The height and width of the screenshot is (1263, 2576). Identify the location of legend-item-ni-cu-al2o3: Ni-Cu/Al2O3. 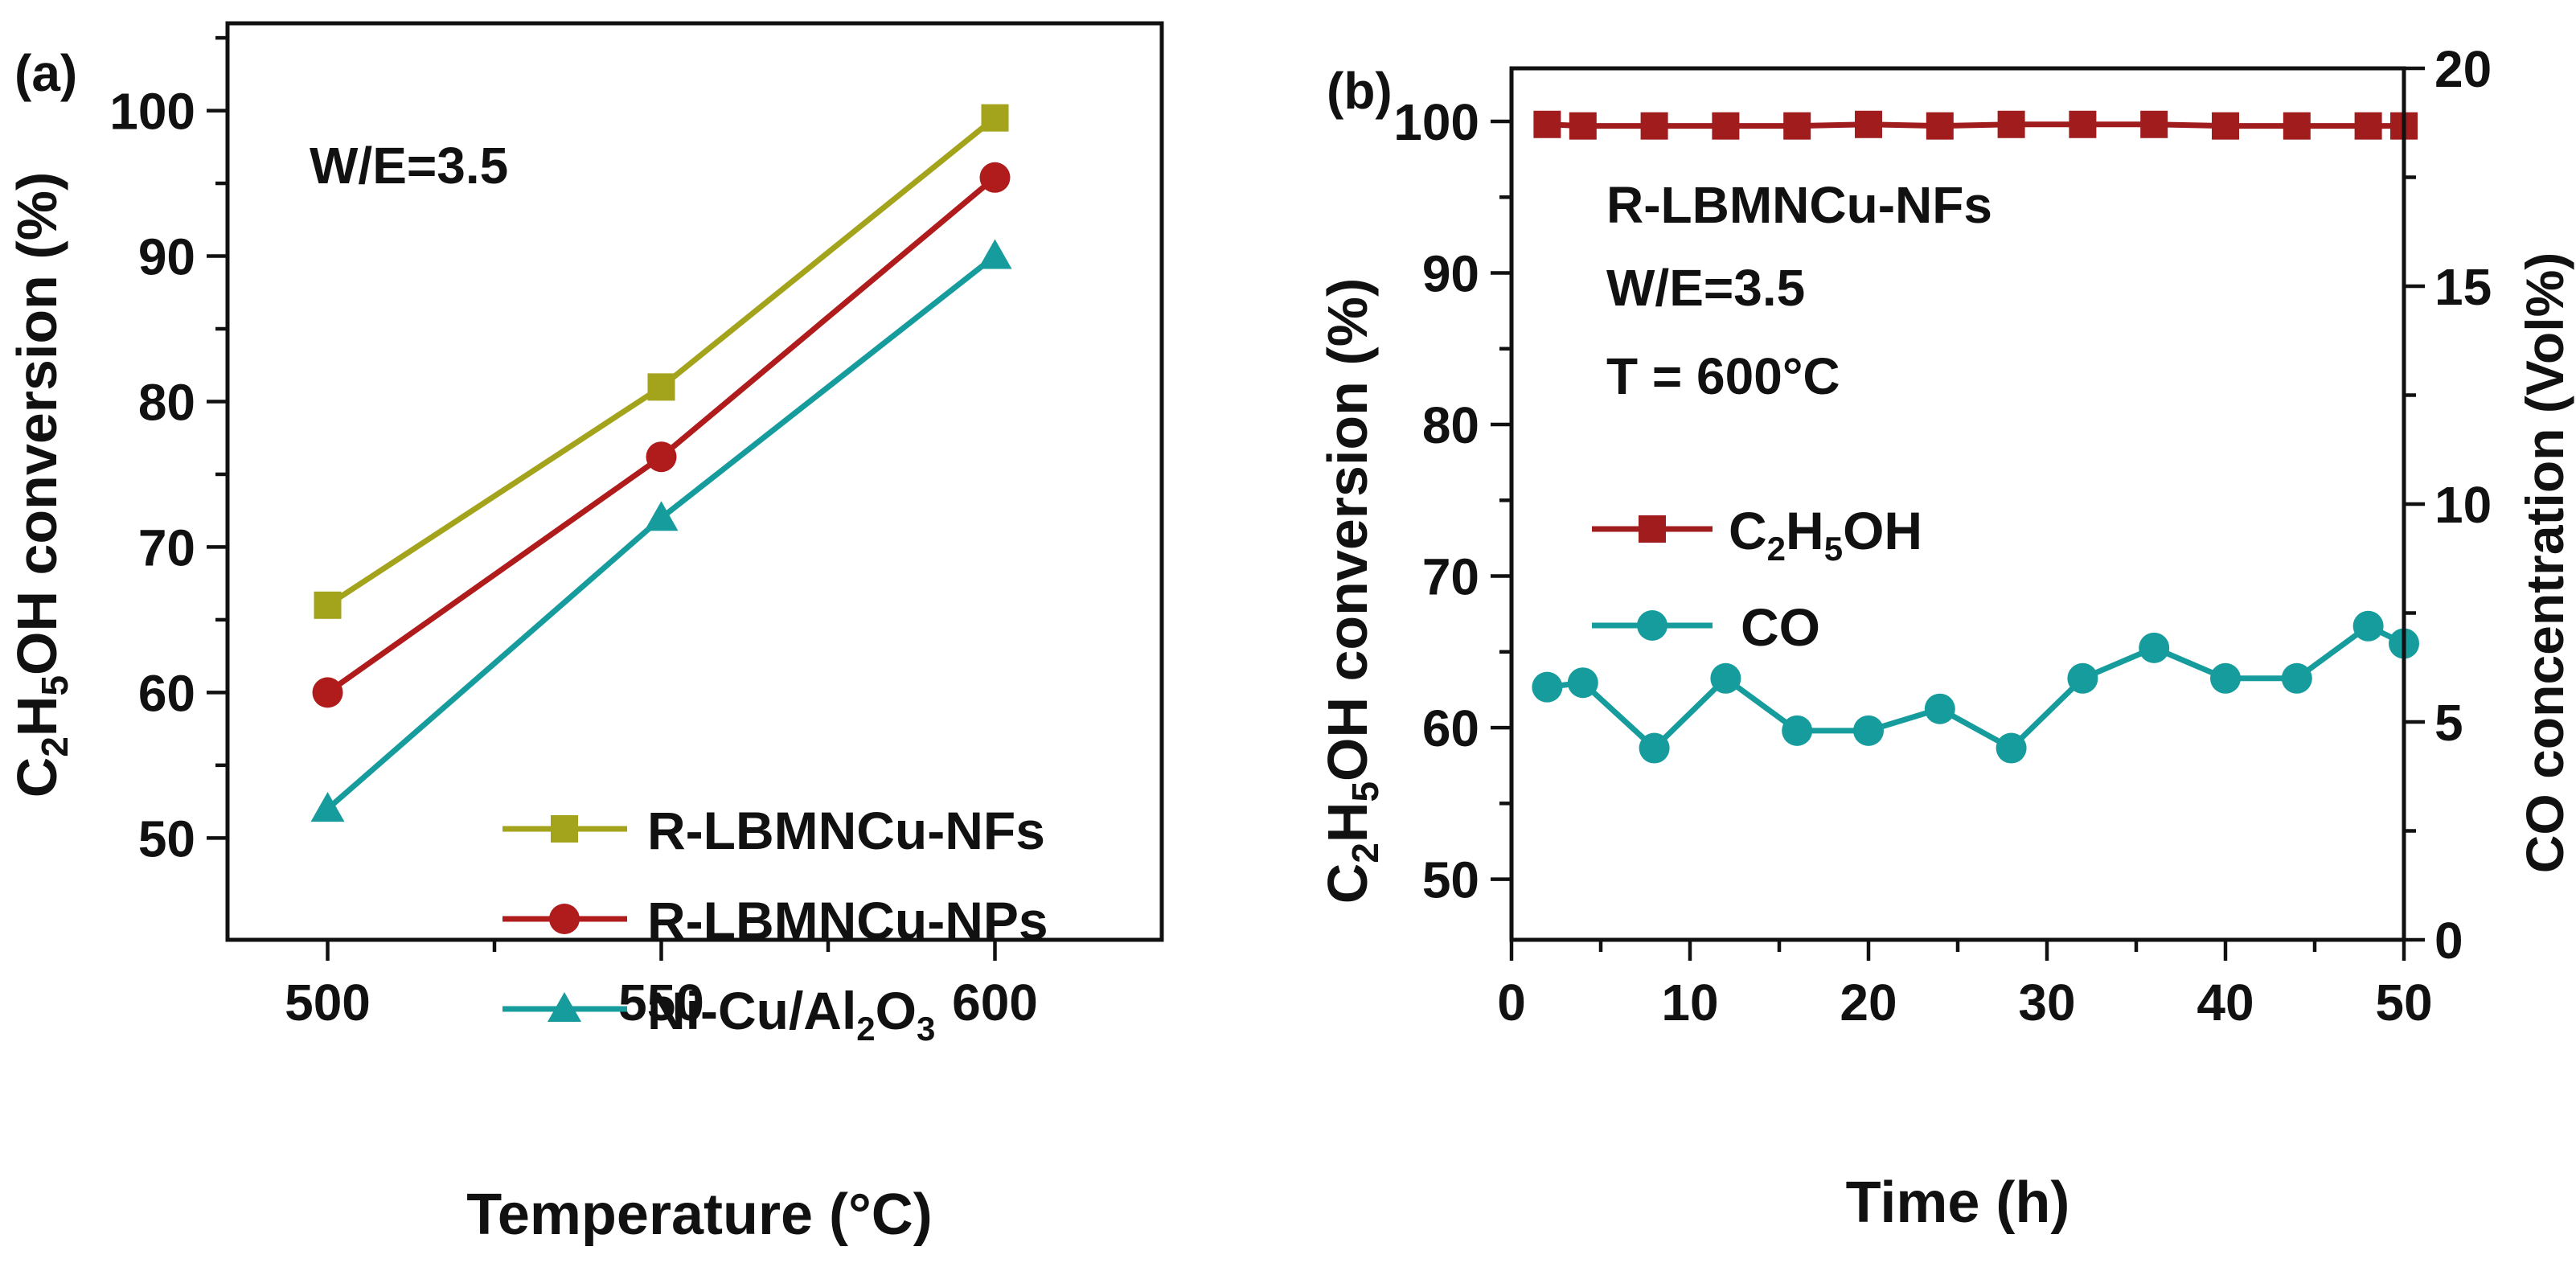
(718, 1015).